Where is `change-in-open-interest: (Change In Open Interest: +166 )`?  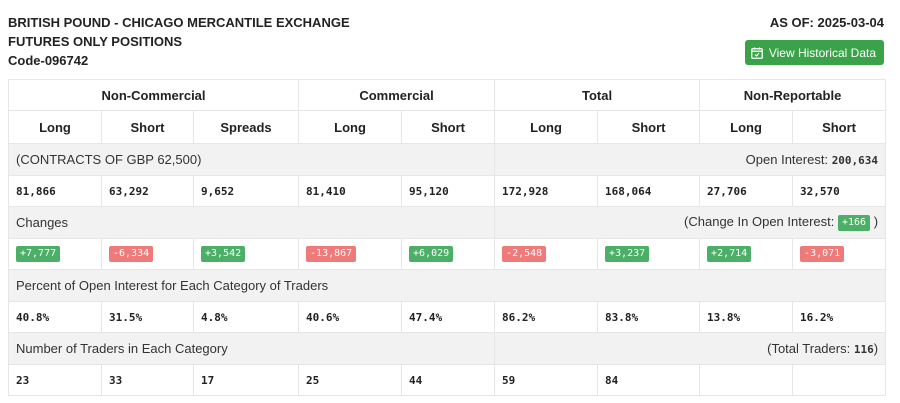
change-in-open-interest: (Change In Open Interest: +166 ) is located at coordinates (690, 222).